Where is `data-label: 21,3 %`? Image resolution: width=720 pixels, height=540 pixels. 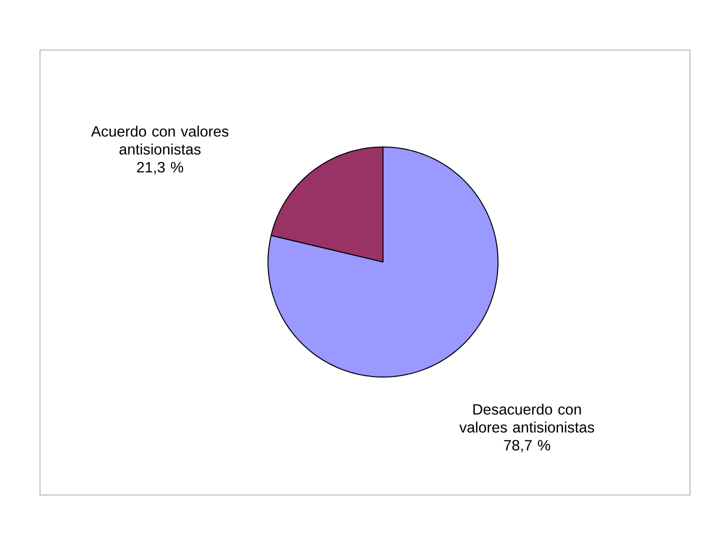 data-label: 21,3 % is located at coordinates (160, 168).